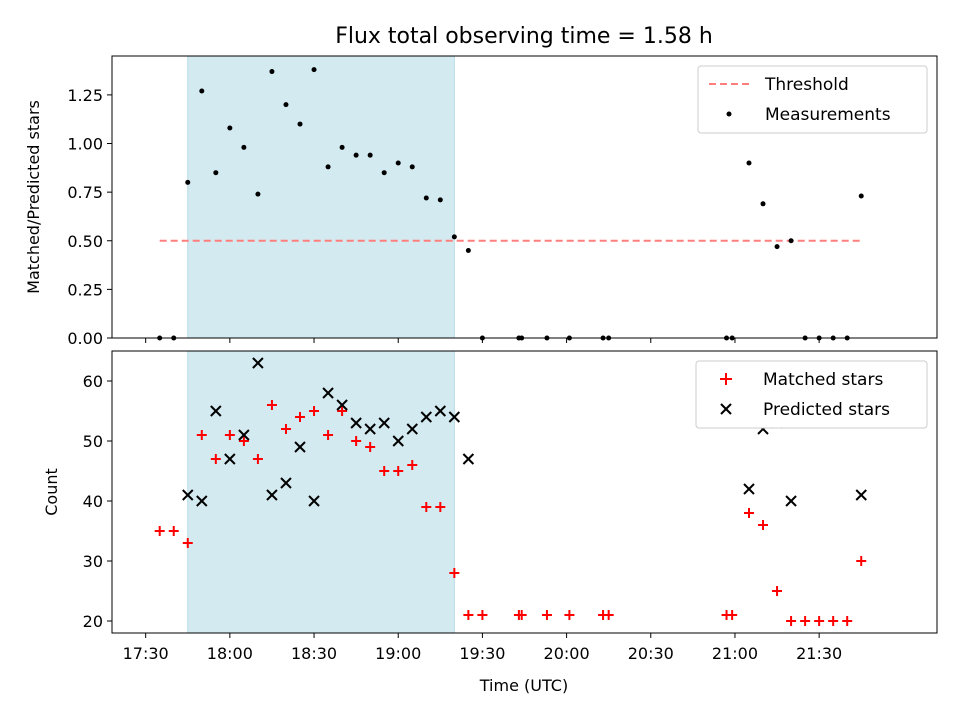 This screenshot has width=960, height=720. What do you see at coordinates (85, 289) in the screenshot?
I see `top-y-tick-label: 0.25` at bounding box center [85, 289].